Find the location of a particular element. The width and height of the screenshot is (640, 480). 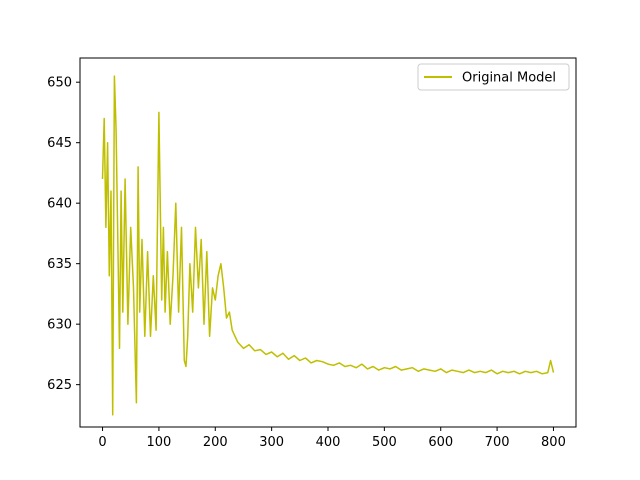

y-tick-label: 645 is located at coordinates (59, 143).